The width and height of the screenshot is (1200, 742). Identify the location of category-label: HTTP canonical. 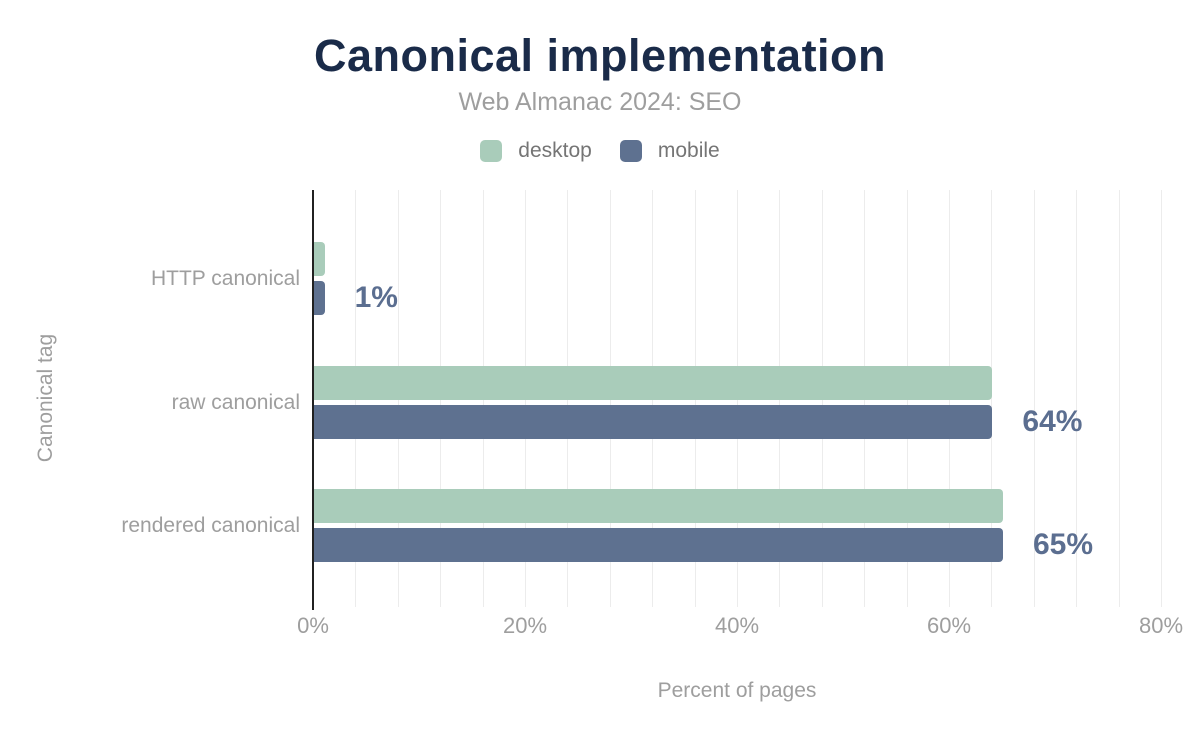
(225, 278).